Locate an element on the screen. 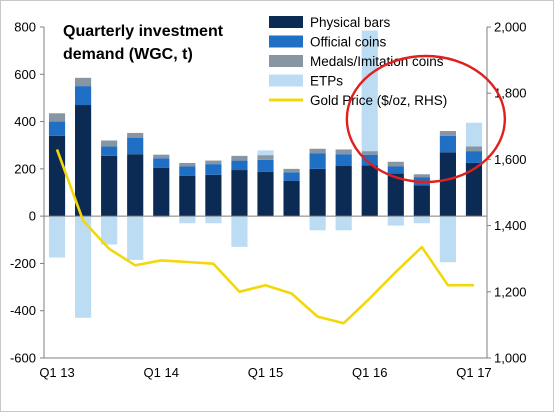 This screenshot has height=412, width=554. left-tick-label: 600 is located at coordinates (25, 74).